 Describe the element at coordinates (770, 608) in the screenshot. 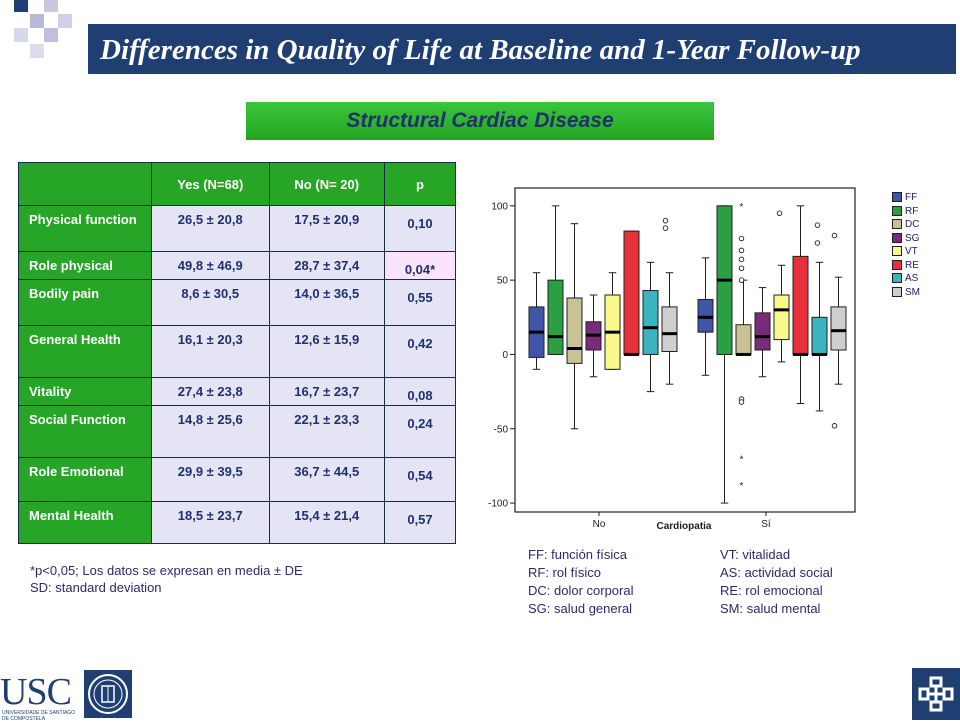

I see `abbreviation-item: SM: salud mental` at that location.